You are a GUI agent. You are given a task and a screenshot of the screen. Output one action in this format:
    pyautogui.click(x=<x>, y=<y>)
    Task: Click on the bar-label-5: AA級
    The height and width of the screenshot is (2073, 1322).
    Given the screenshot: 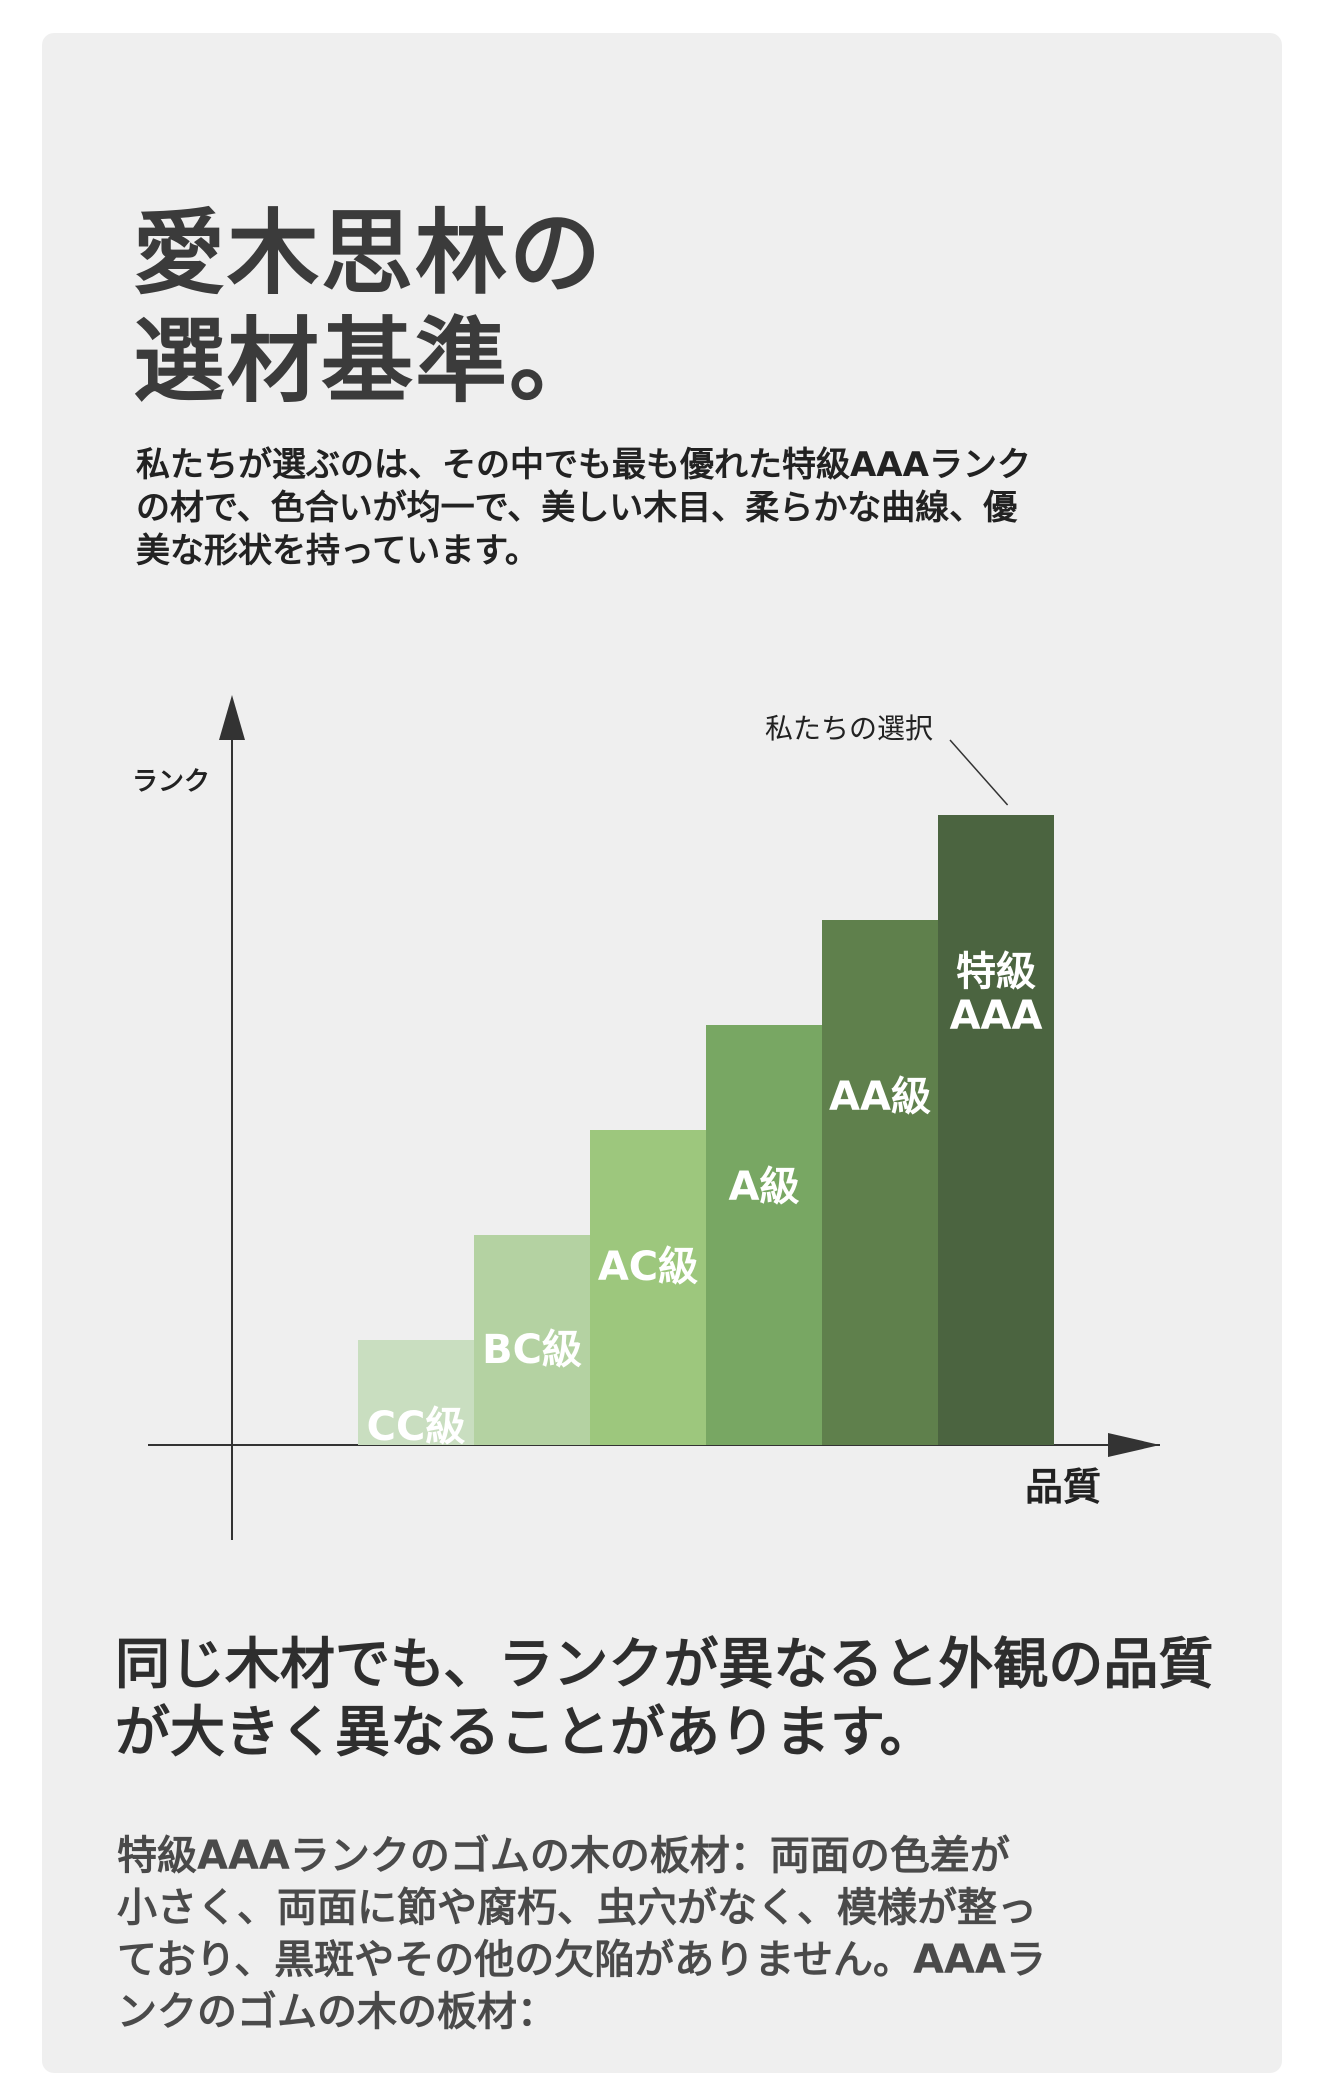 What is the action you would take?
    pyautogui.click(x=880, y=1097)
    